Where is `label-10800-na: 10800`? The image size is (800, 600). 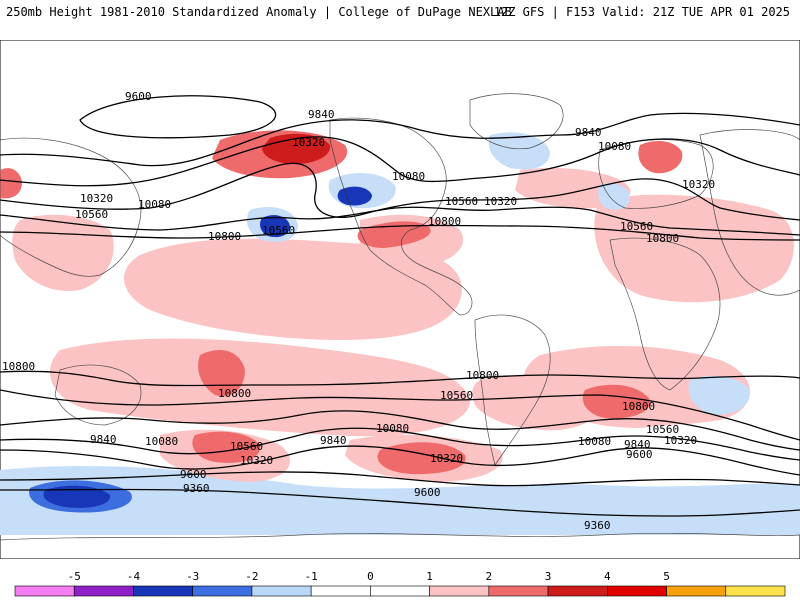 label-10800-na: 10800 is located at coordinates (444, 221).